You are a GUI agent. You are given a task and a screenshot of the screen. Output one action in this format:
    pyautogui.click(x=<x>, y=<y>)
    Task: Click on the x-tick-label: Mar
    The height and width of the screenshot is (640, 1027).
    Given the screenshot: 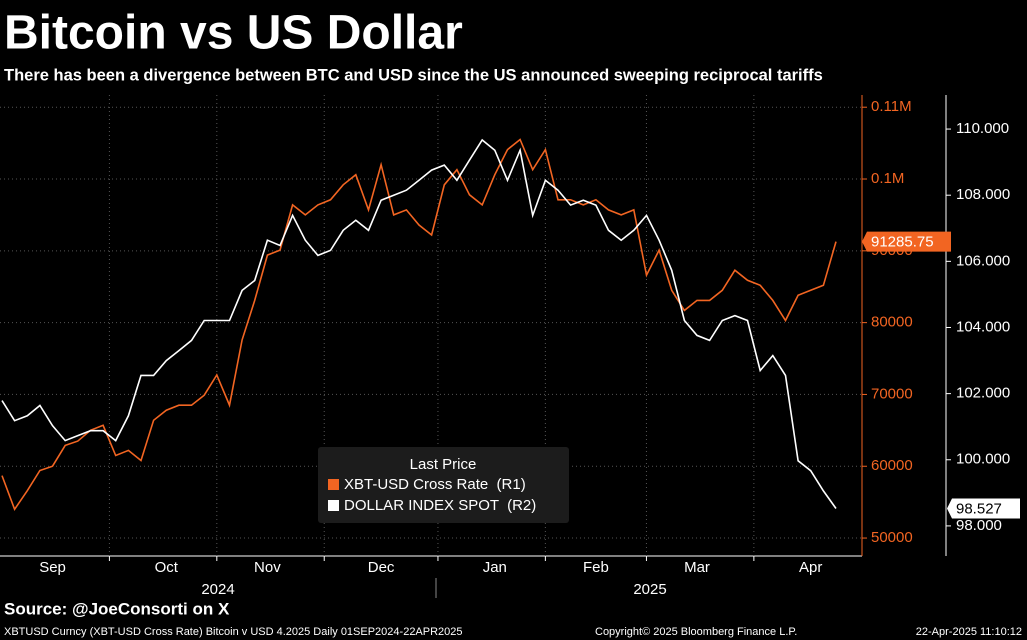 What is the action you would take?
    pyautogui.click(x=697, y=567)
    